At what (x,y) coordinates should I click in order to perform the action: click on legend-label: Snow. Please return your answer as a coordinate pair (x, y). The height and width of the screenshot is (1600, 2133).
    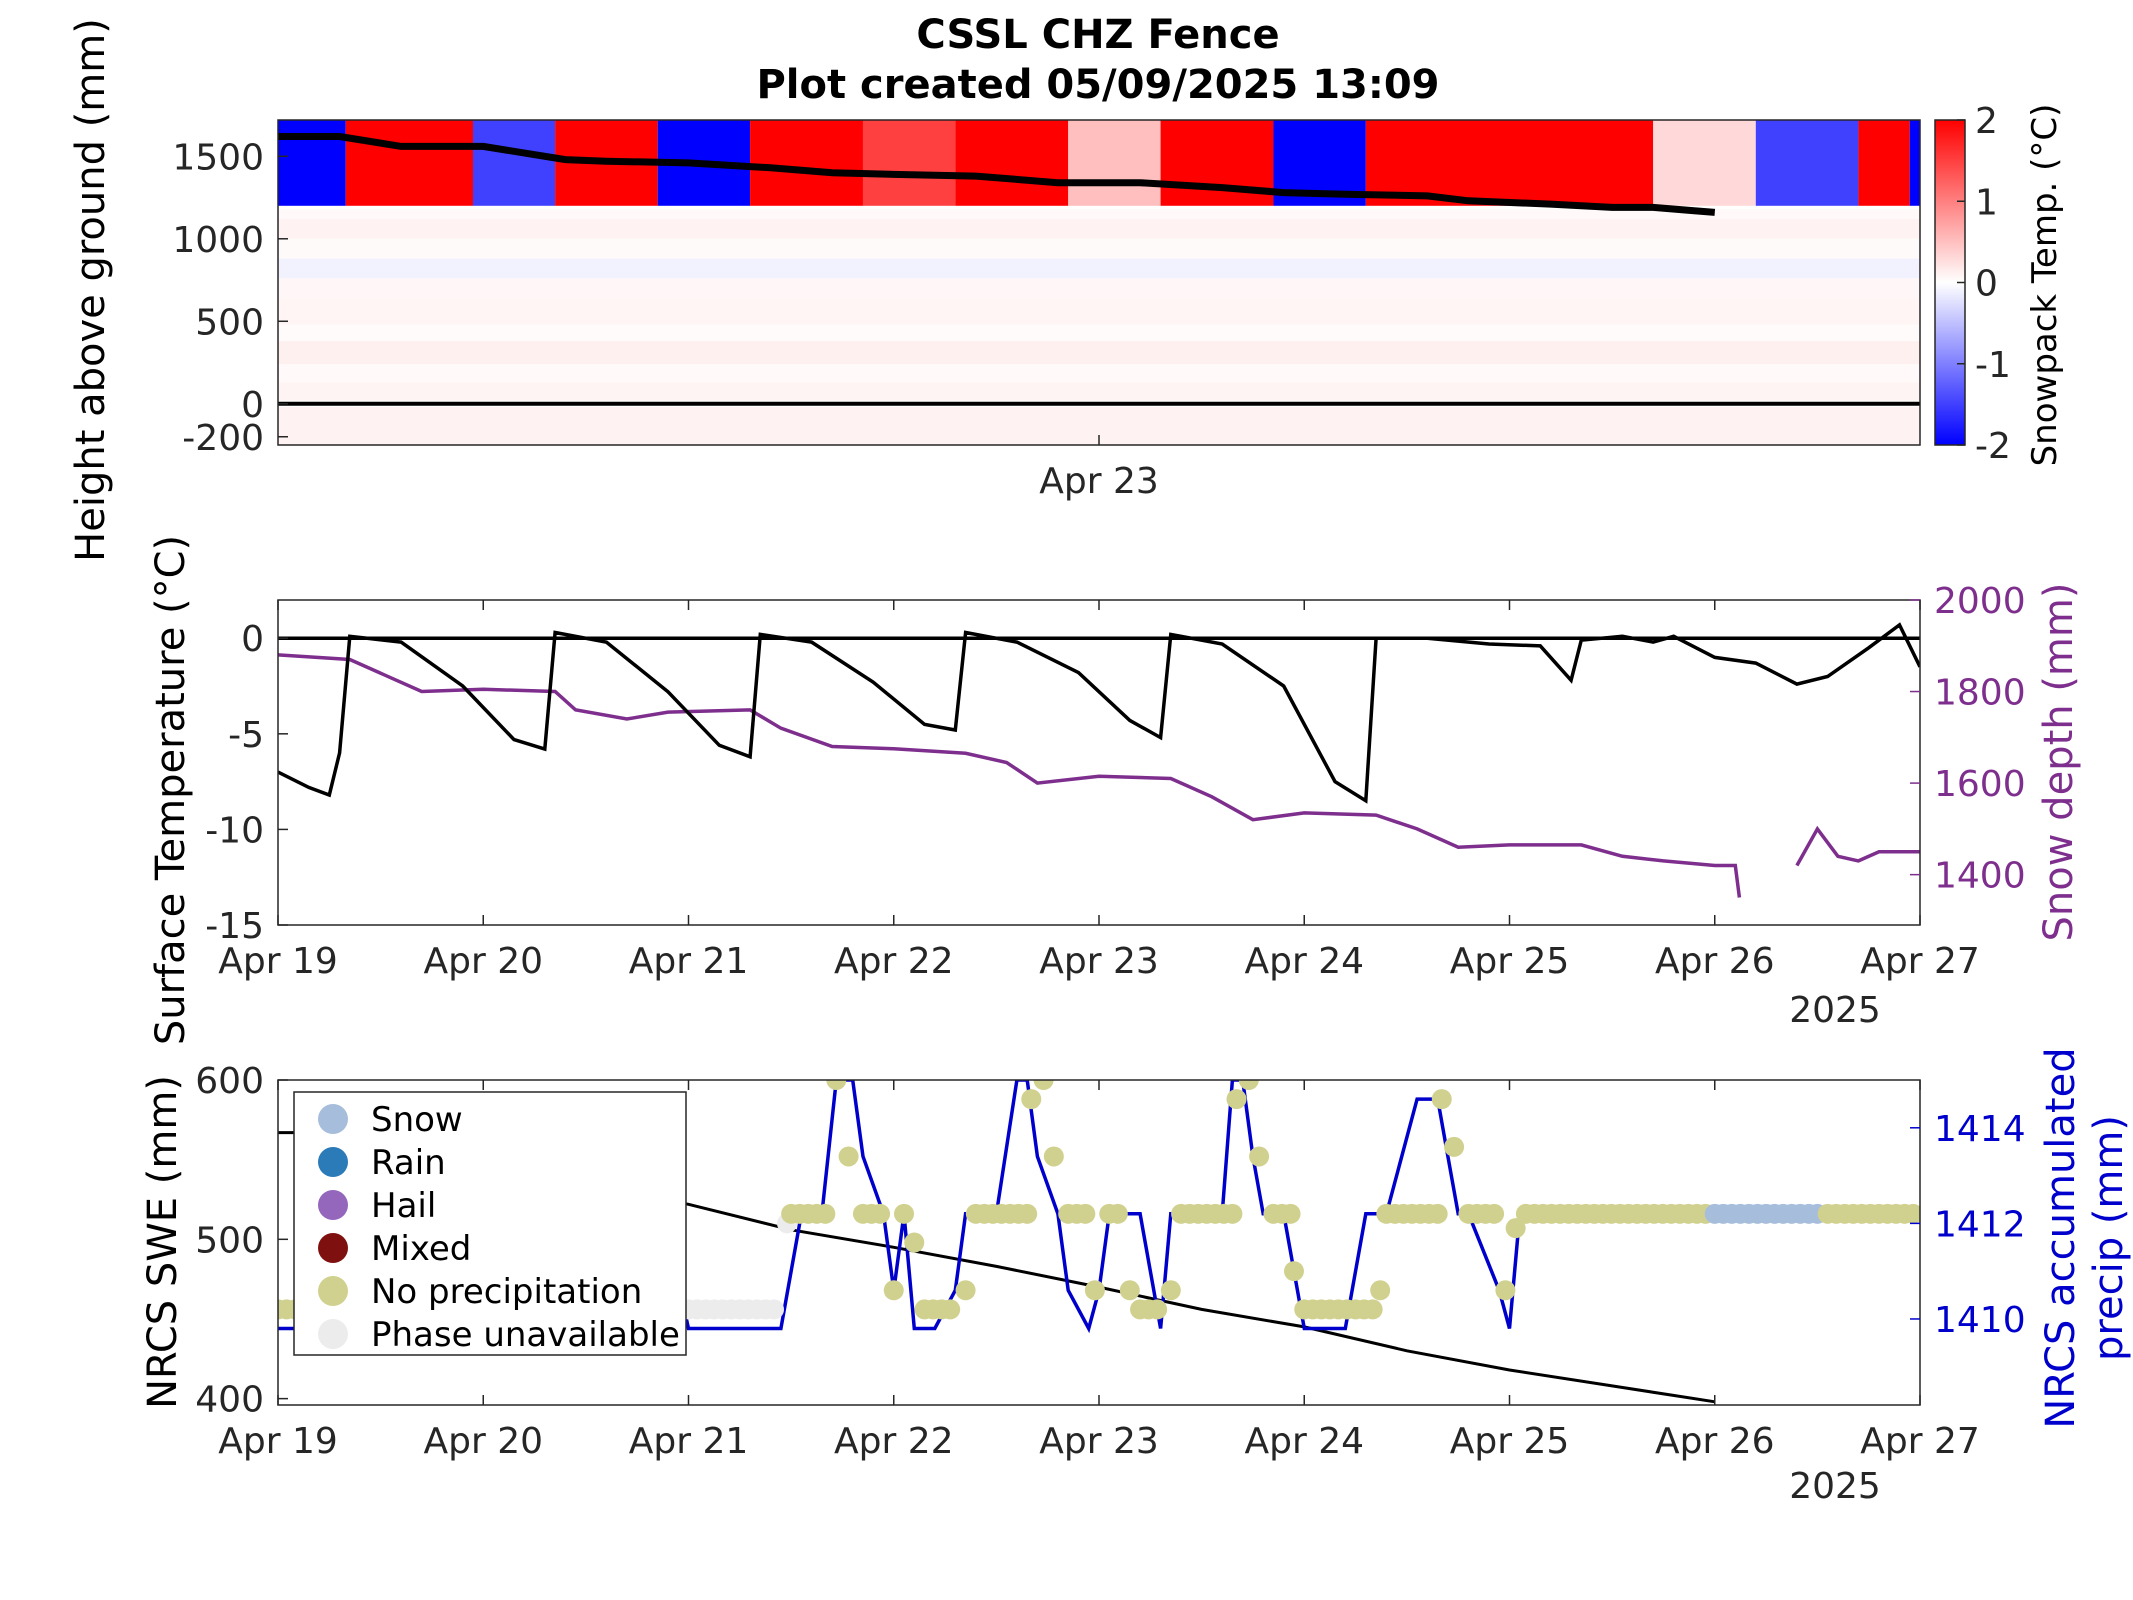
    Looking at the image, I should click on (417, 1120).